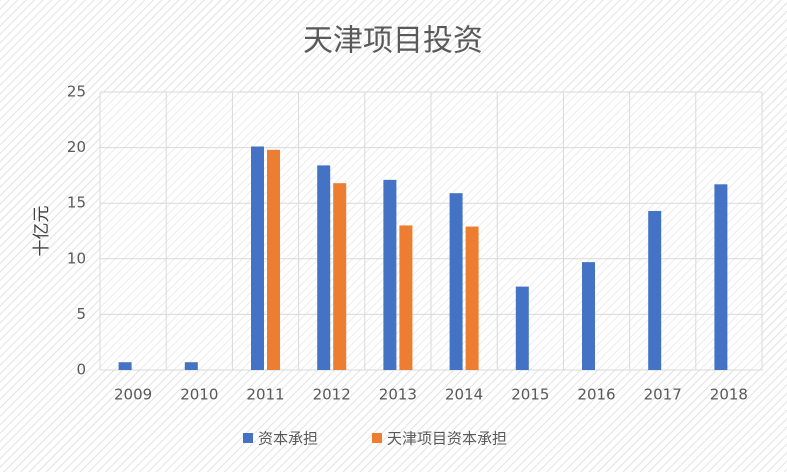 The width and height of the screenshot is (787, 472). What do you see at coordinates (76, 92) in the screenshot?
I see `y-tick-label: 25` at bounding box center [76, 92].